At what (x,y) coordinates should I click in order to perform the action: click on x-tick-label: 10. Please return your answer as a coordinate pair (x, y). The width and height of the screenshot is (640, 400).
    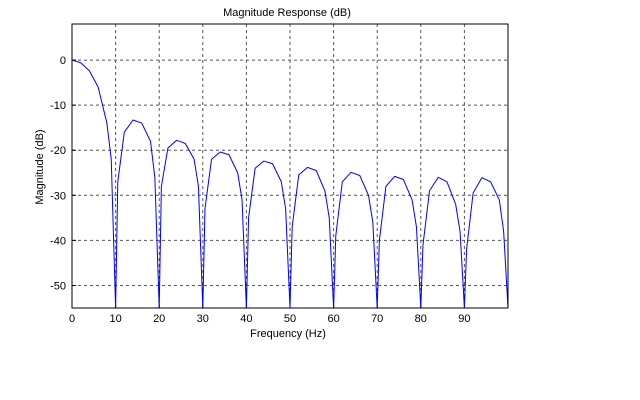
    Looking at the image, I should click on (115, 319).